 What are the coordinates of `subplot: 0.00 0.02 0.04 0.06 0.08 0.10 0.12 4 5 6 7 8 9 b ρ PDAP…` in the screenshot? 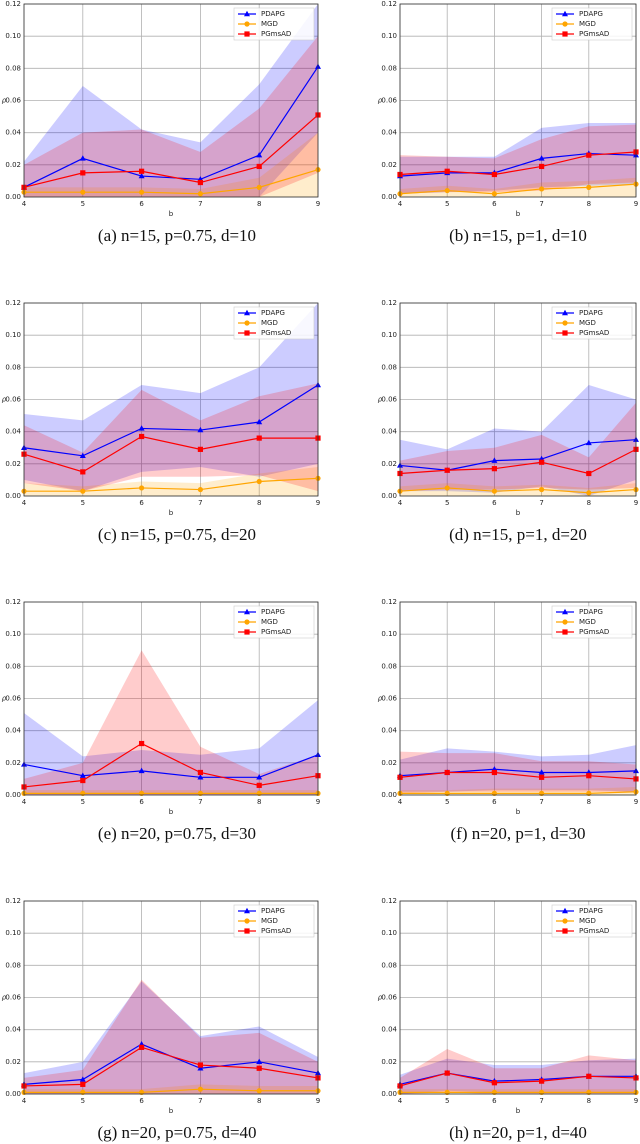 It's located at (508, 720).